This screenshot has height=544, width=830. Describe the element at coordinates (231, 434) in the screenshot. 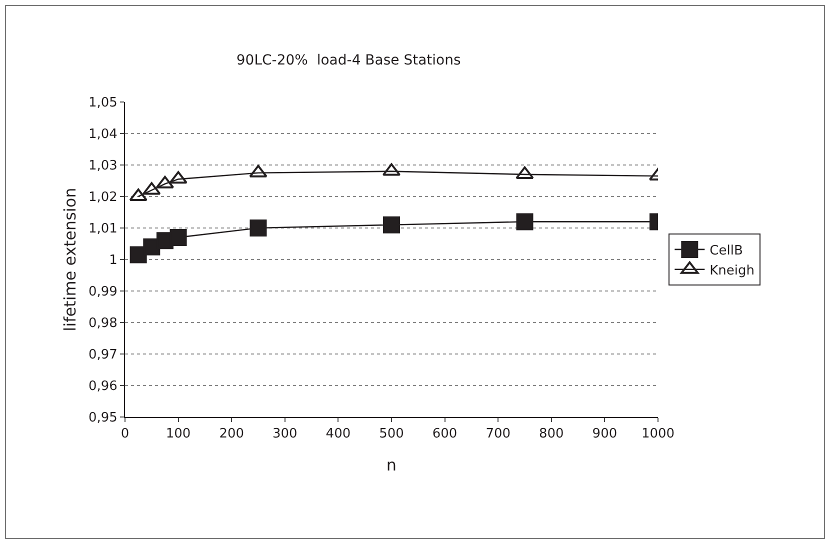

I see `x-tick-label: 200` at that location.